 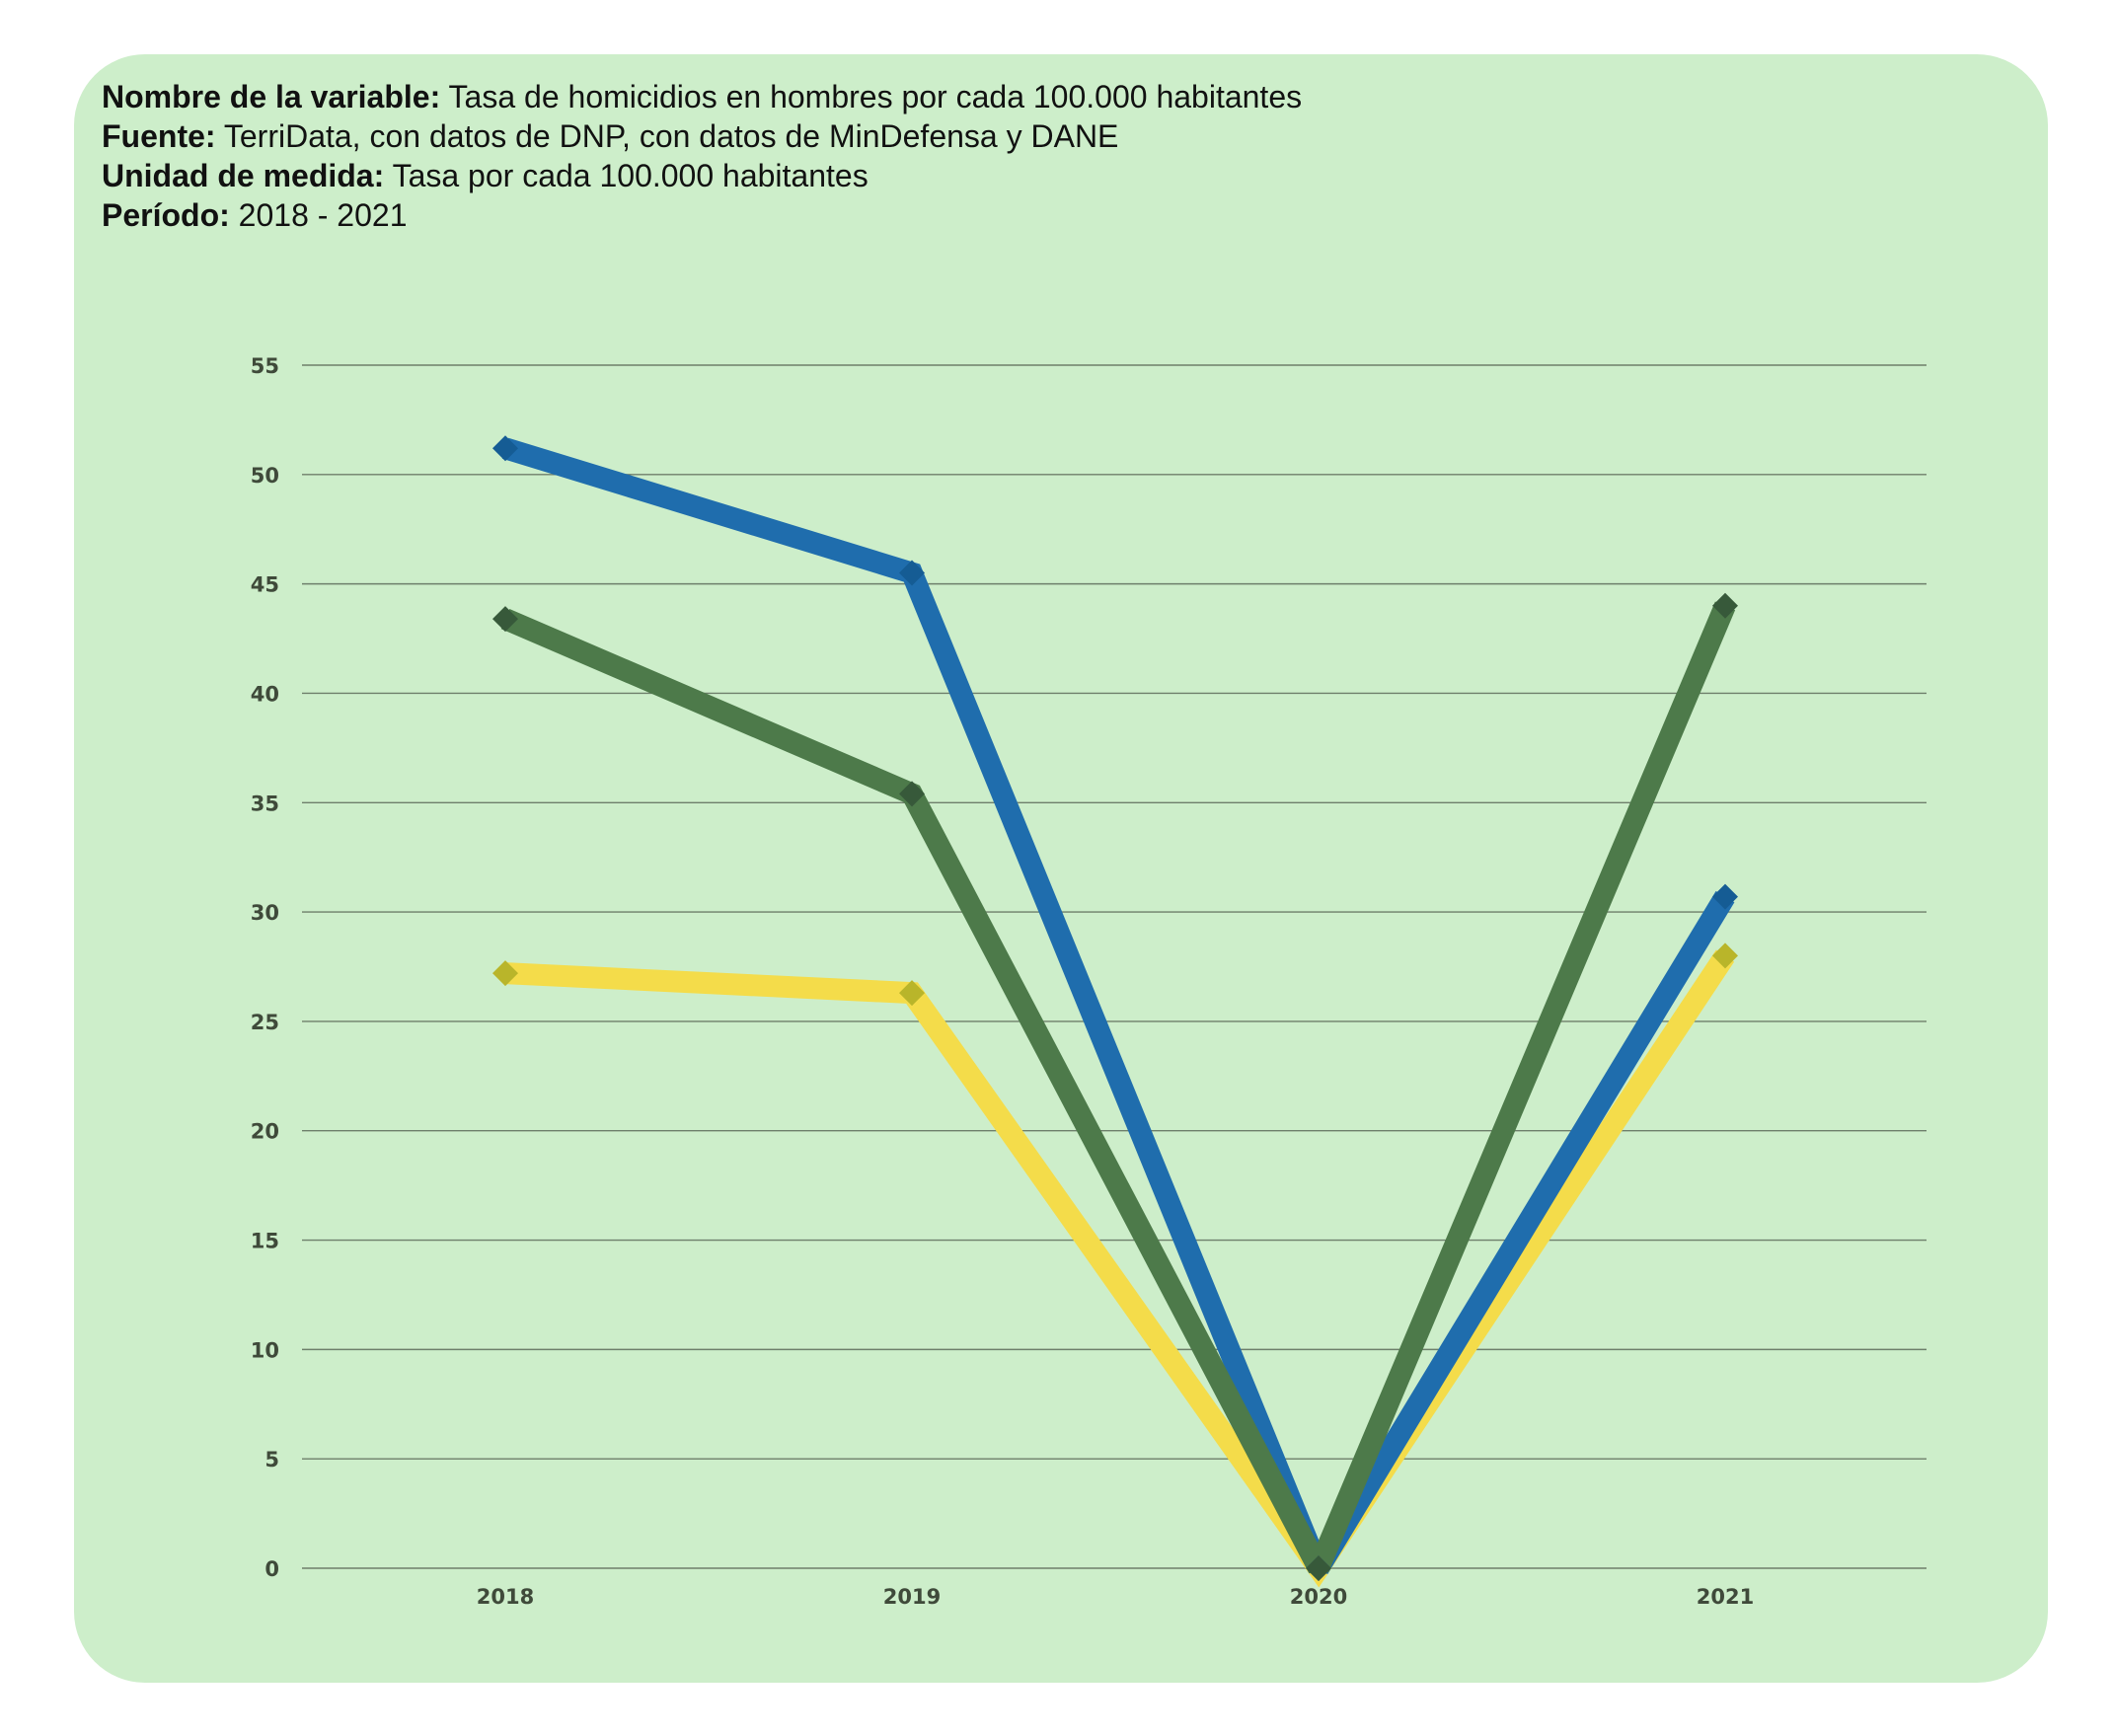 What do you see at coordinates (1725, 1597) in the screenshot?
I see `x-tick-label: 2021` at bounding box center [1725, 1597].